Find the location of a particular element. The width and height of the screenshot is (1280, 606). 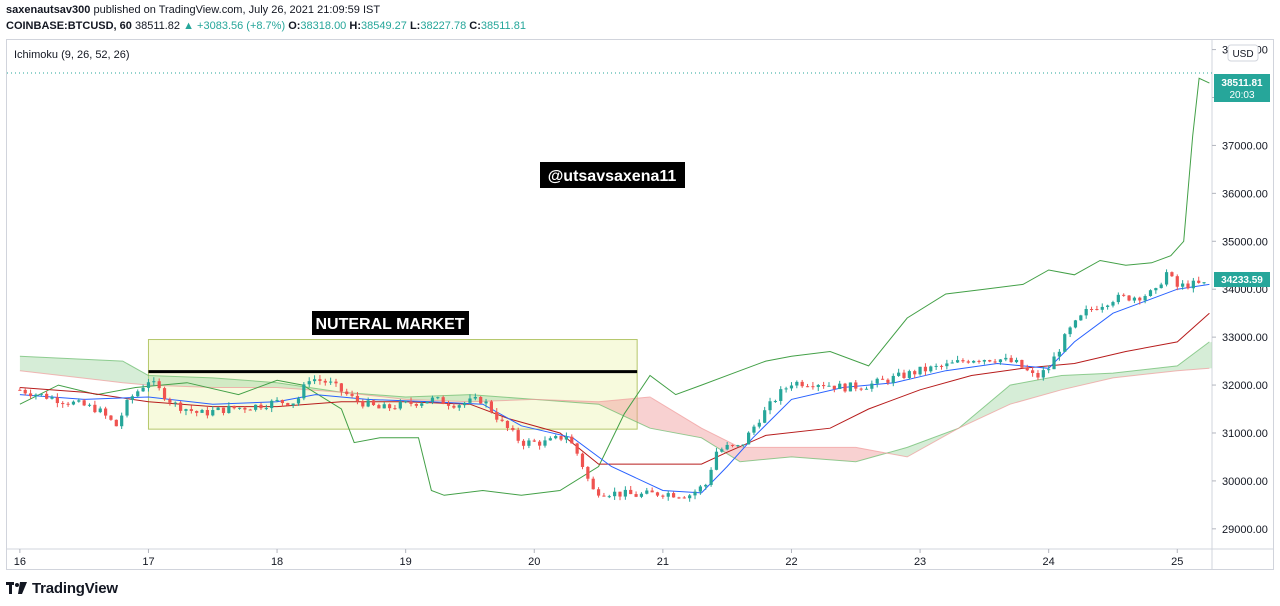

low-value: 38227.78 is located at coordinates (443, 26).